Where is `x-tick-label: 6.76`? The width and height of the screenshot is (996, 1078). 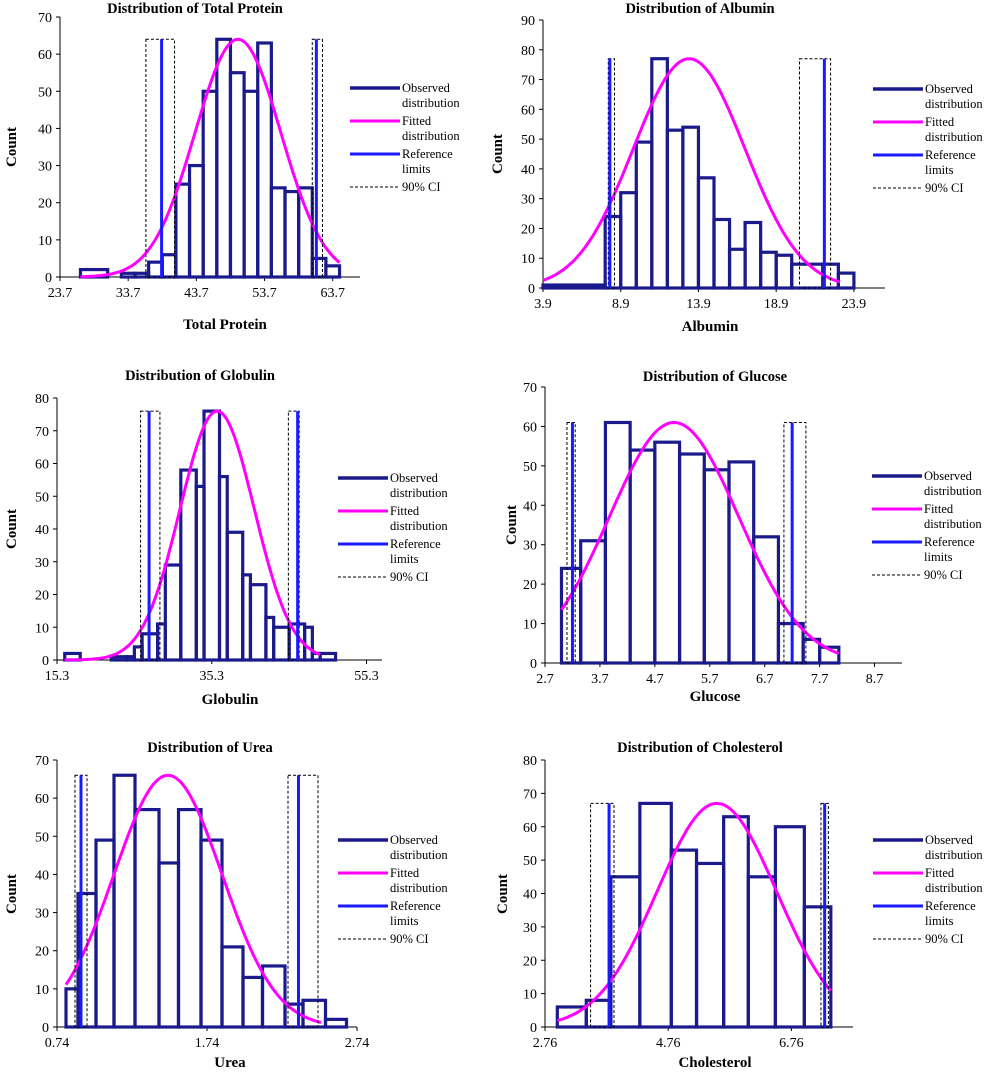
x-tick-label: 6.76 is located at coordinates (791, 1043).